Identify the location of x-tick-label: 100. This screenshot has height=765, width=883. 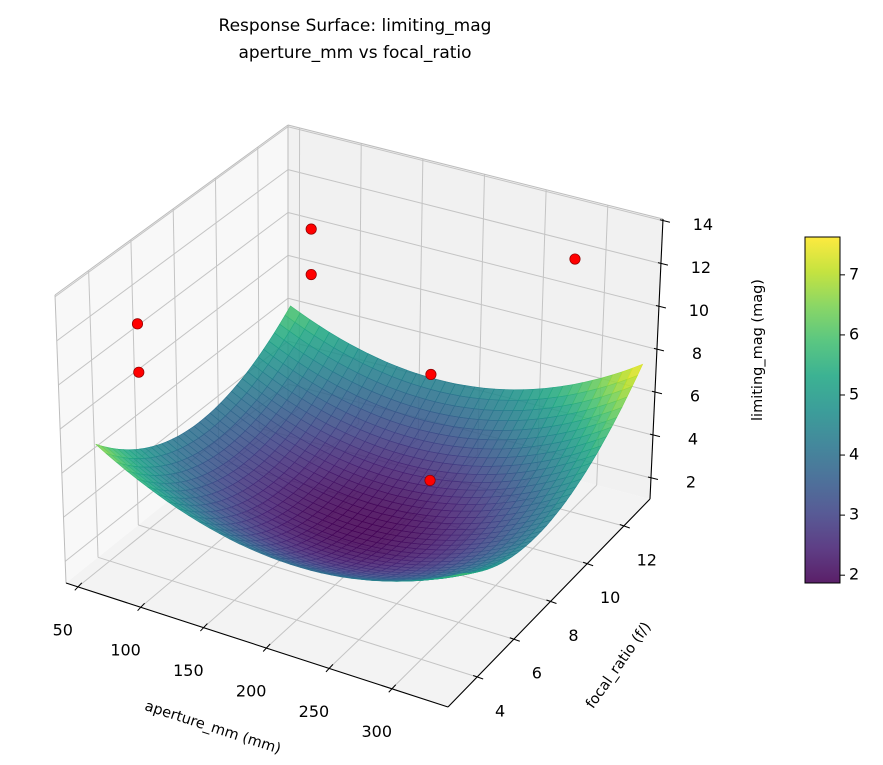
(125, 650).